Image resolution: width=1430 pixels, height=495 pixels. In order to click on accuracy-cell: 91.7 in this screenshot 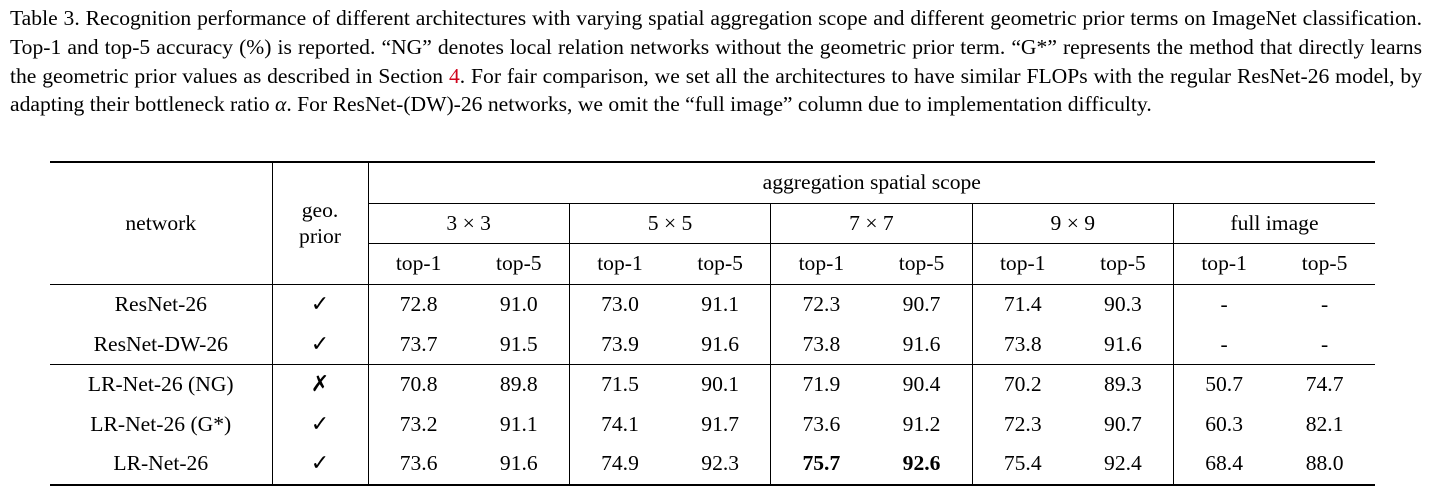, I will do `click(721, 424)`.